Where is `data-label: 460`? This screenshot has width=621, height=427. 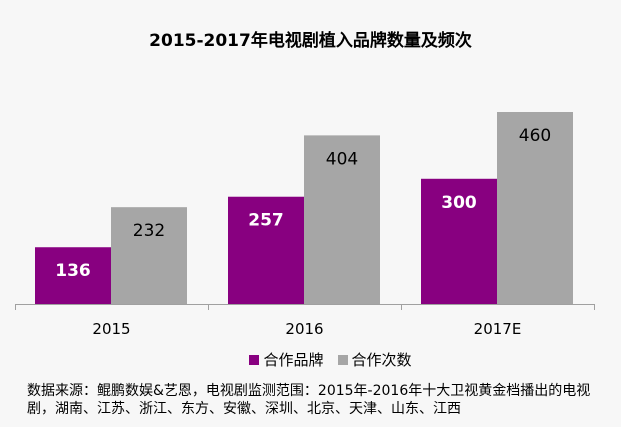 data-label: 460 is located at coordinates (535, 136).